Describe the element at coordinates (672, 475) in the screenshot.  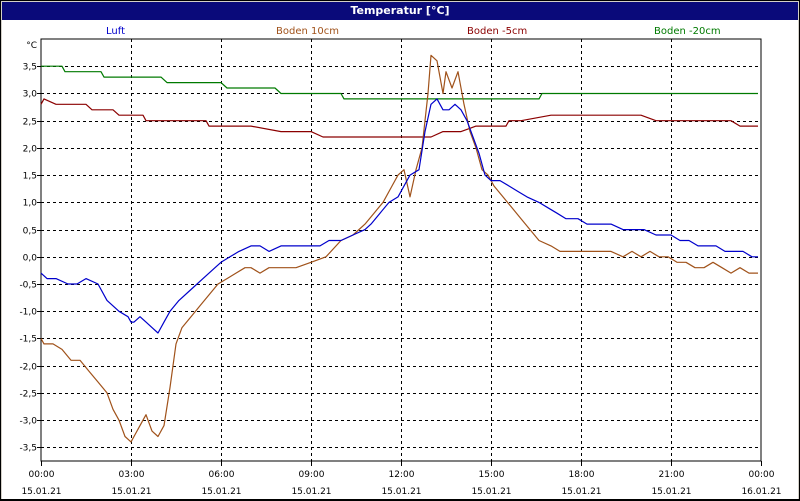
I see `x-tick-label-time: 21:00` at that location.